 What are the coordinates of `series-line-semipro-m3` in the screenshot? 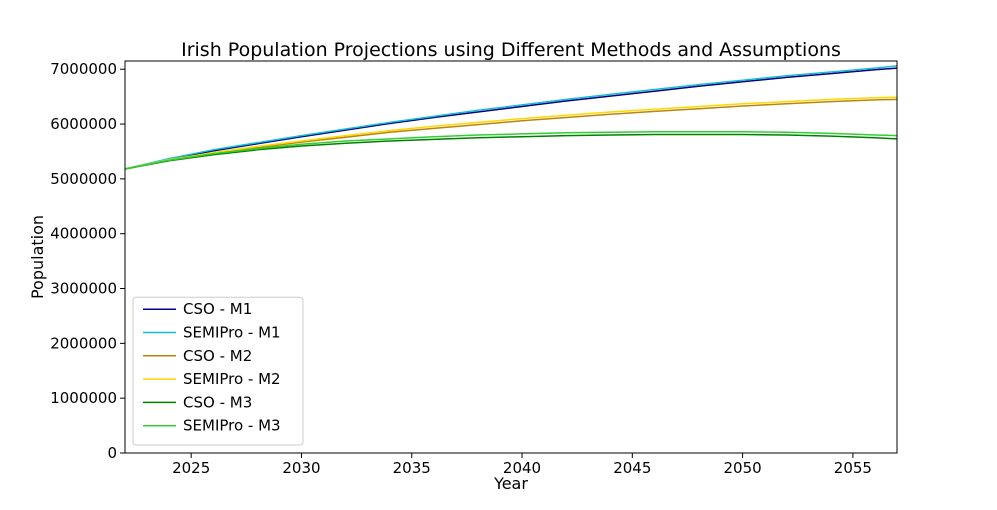 It's located at (511, 150).